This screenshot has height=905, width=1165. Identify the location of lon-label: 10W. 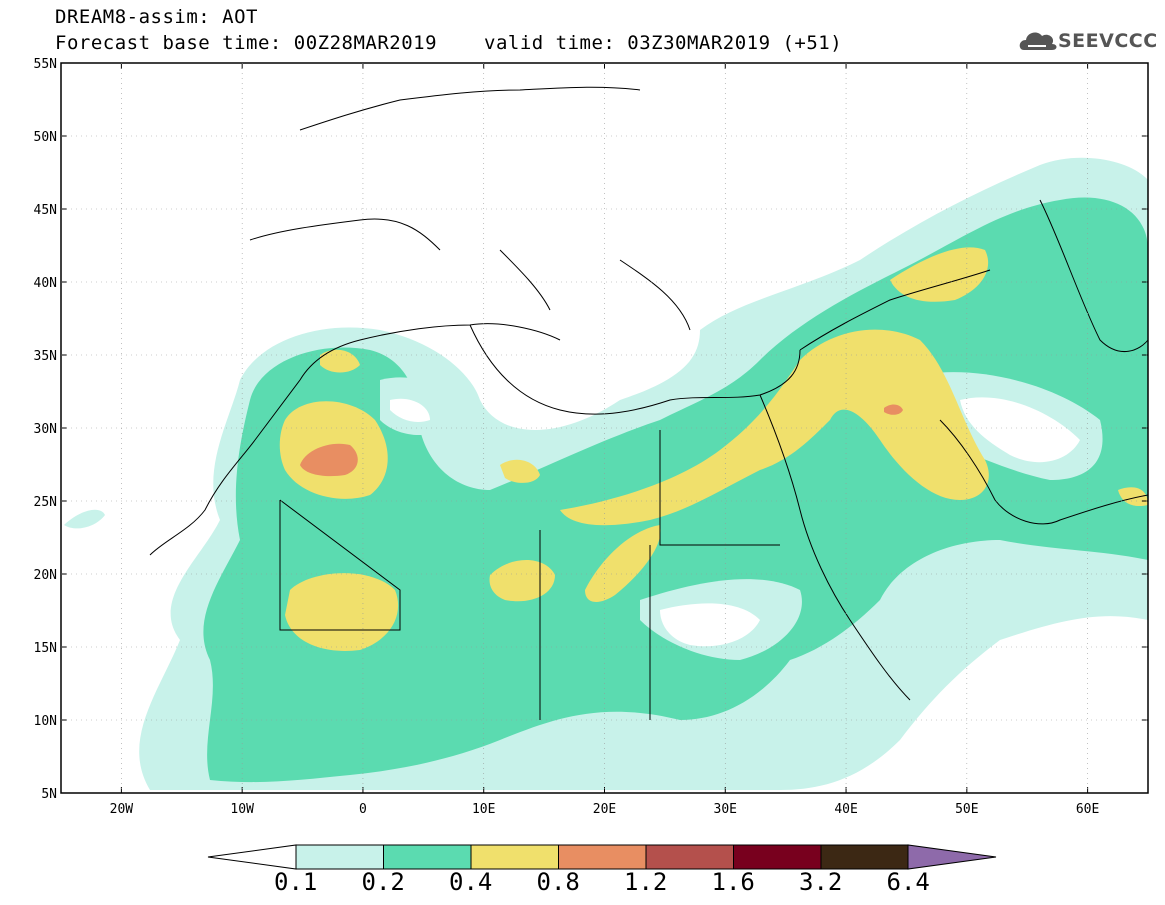
(242, 809).